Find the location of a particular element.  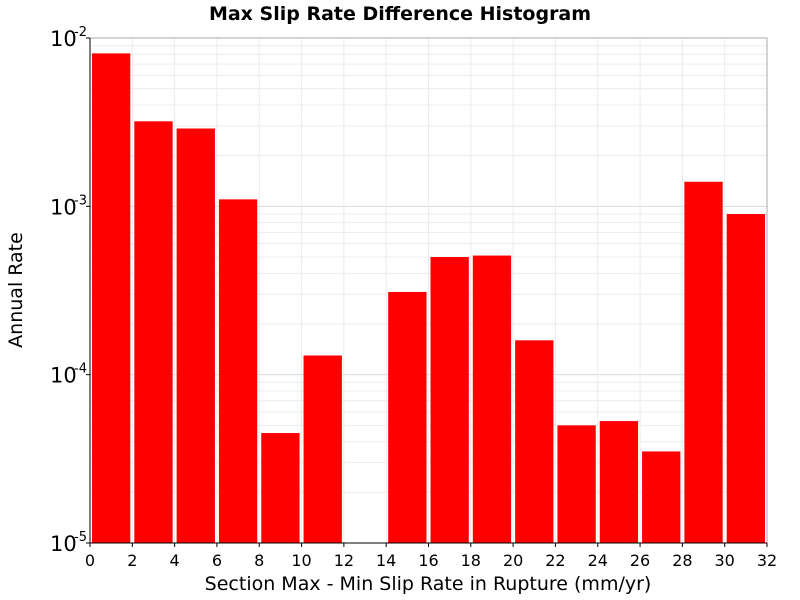

y-tick-label-exponent: -5 is located at coordinates (80, 537).